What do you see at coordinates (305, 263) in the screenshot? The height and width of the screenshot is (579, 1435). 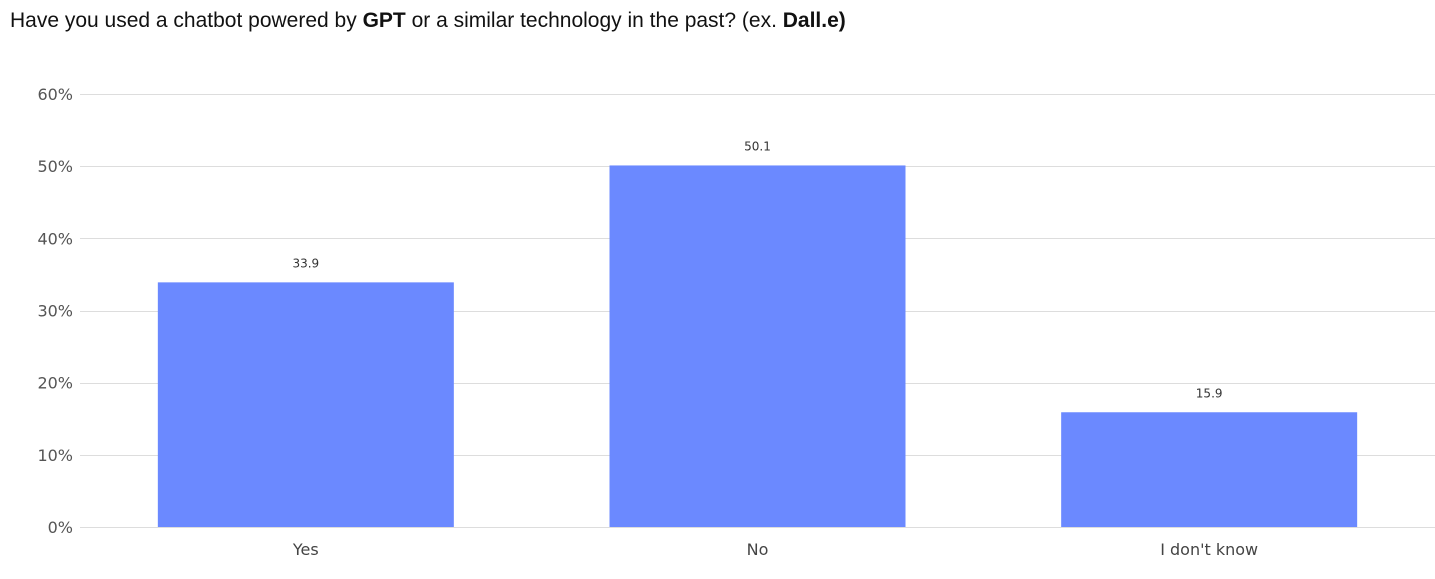 I see `data-label: 33.9` at bounding box center [305, 263].